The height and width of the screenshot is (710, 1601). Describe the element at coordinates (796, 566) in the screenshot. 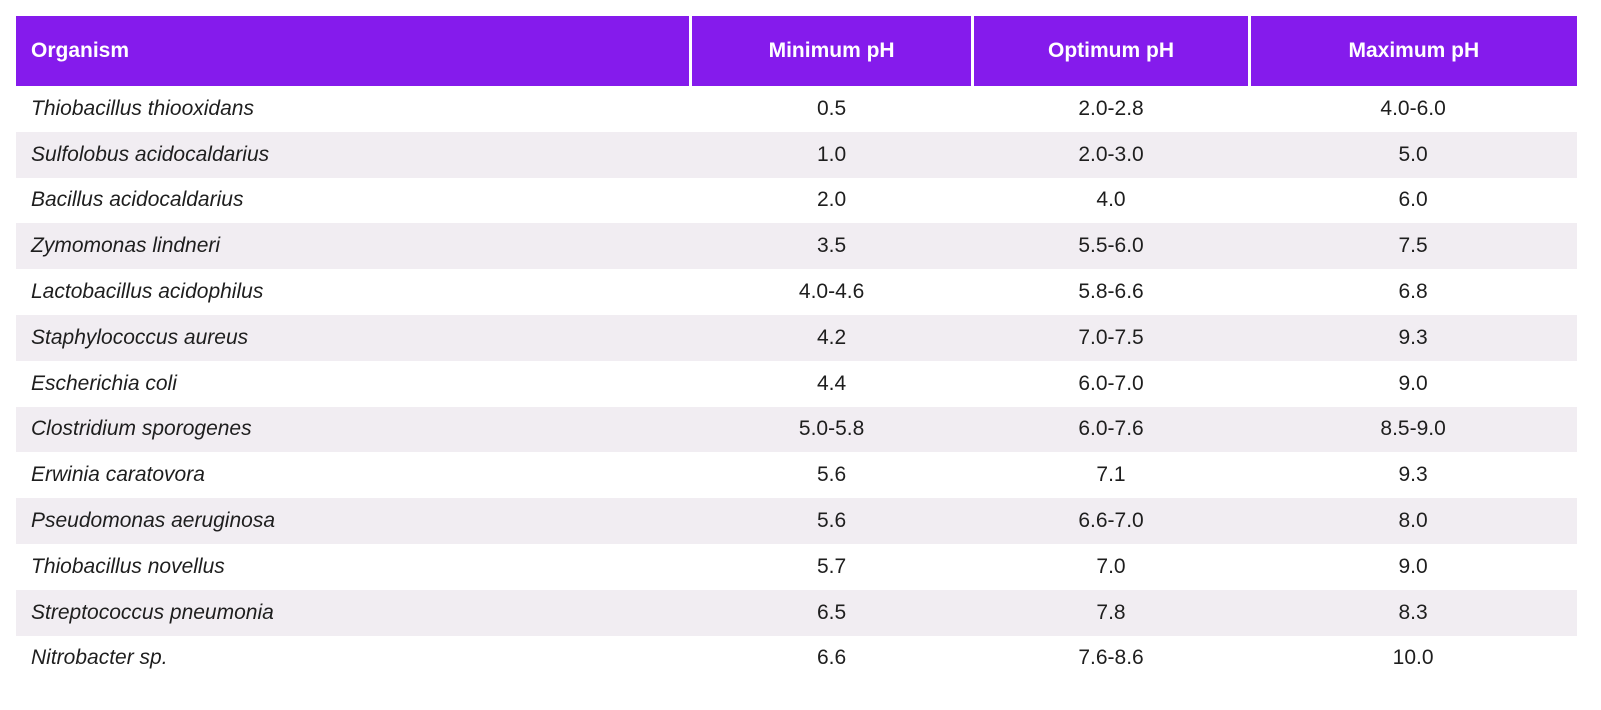

I see `table-row: Thiobacillus novellus 5.7 7.0 9.0` at that location.